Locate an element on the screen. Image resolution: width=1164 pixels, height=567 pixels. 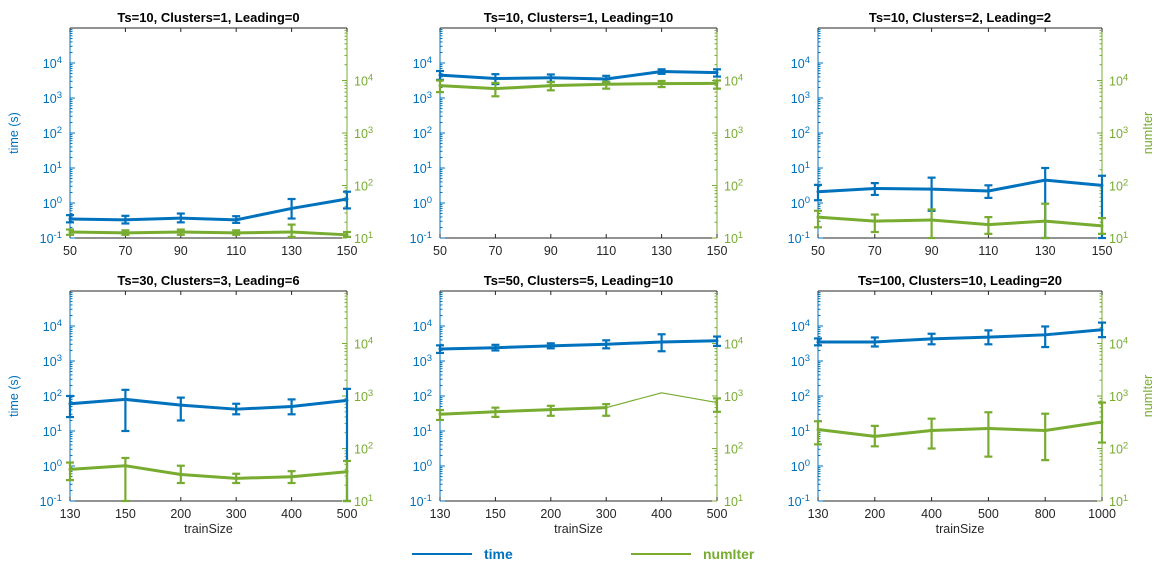
subplot-title: Ts=10, Clusters=2, Leading=2 is located at coordinates (960, 17).